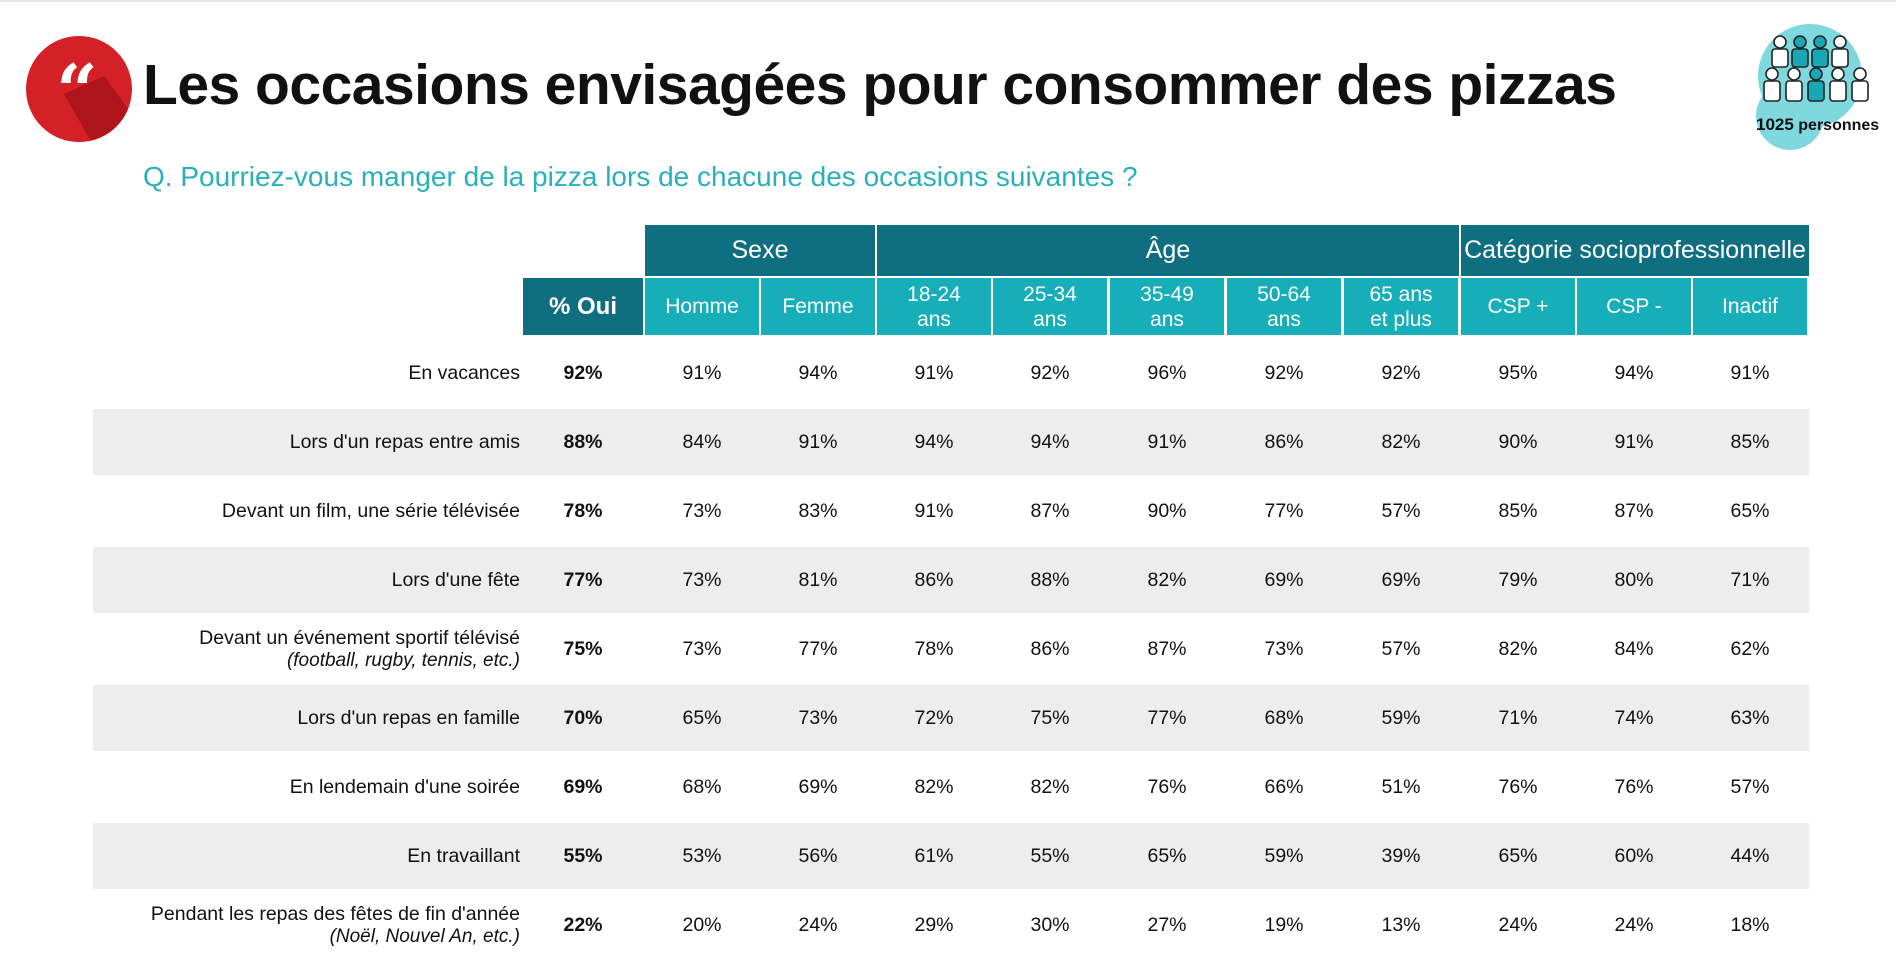 This screenshot has height=972, width=1896. Describe the element at coordinates (1284, 924) in the screenshot. I see `value-cell: 19%` at that location.